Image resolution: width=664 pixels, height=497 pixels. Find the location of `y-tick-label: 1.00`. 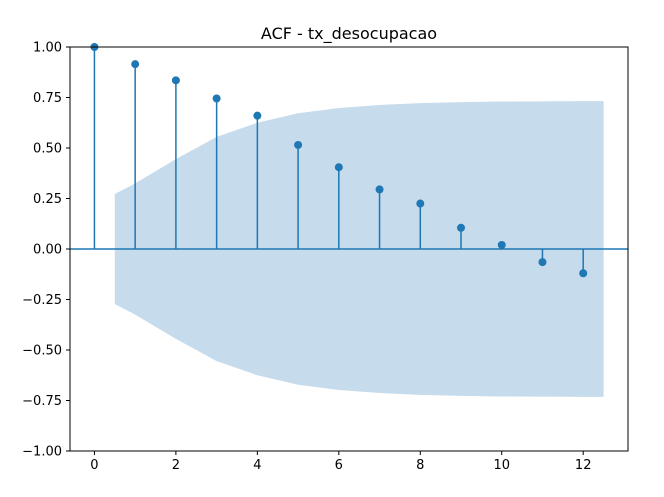

y-tick-label: 1.00 is located at coordinates (47, 48).